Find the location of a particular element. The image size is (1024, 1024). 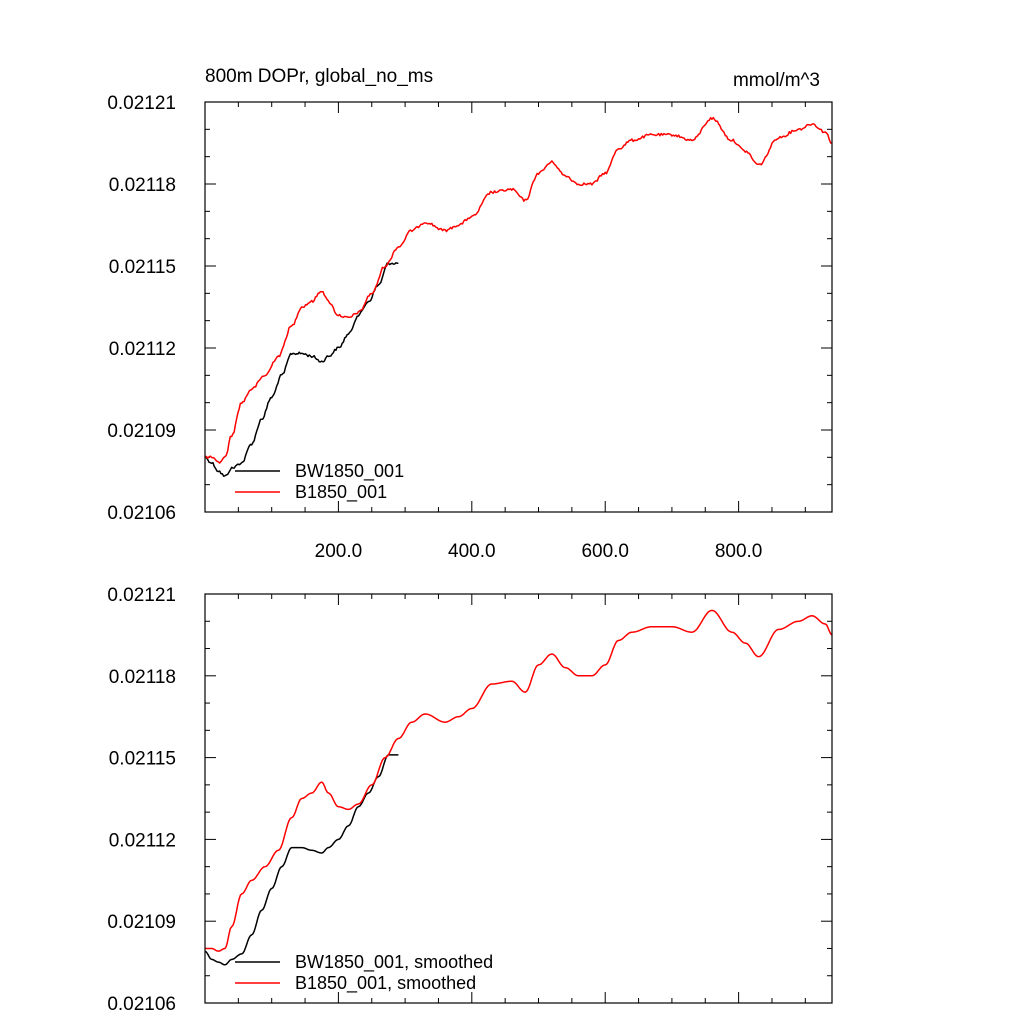

units-label: mmol/m^3 is located at coordinates (776, 80).